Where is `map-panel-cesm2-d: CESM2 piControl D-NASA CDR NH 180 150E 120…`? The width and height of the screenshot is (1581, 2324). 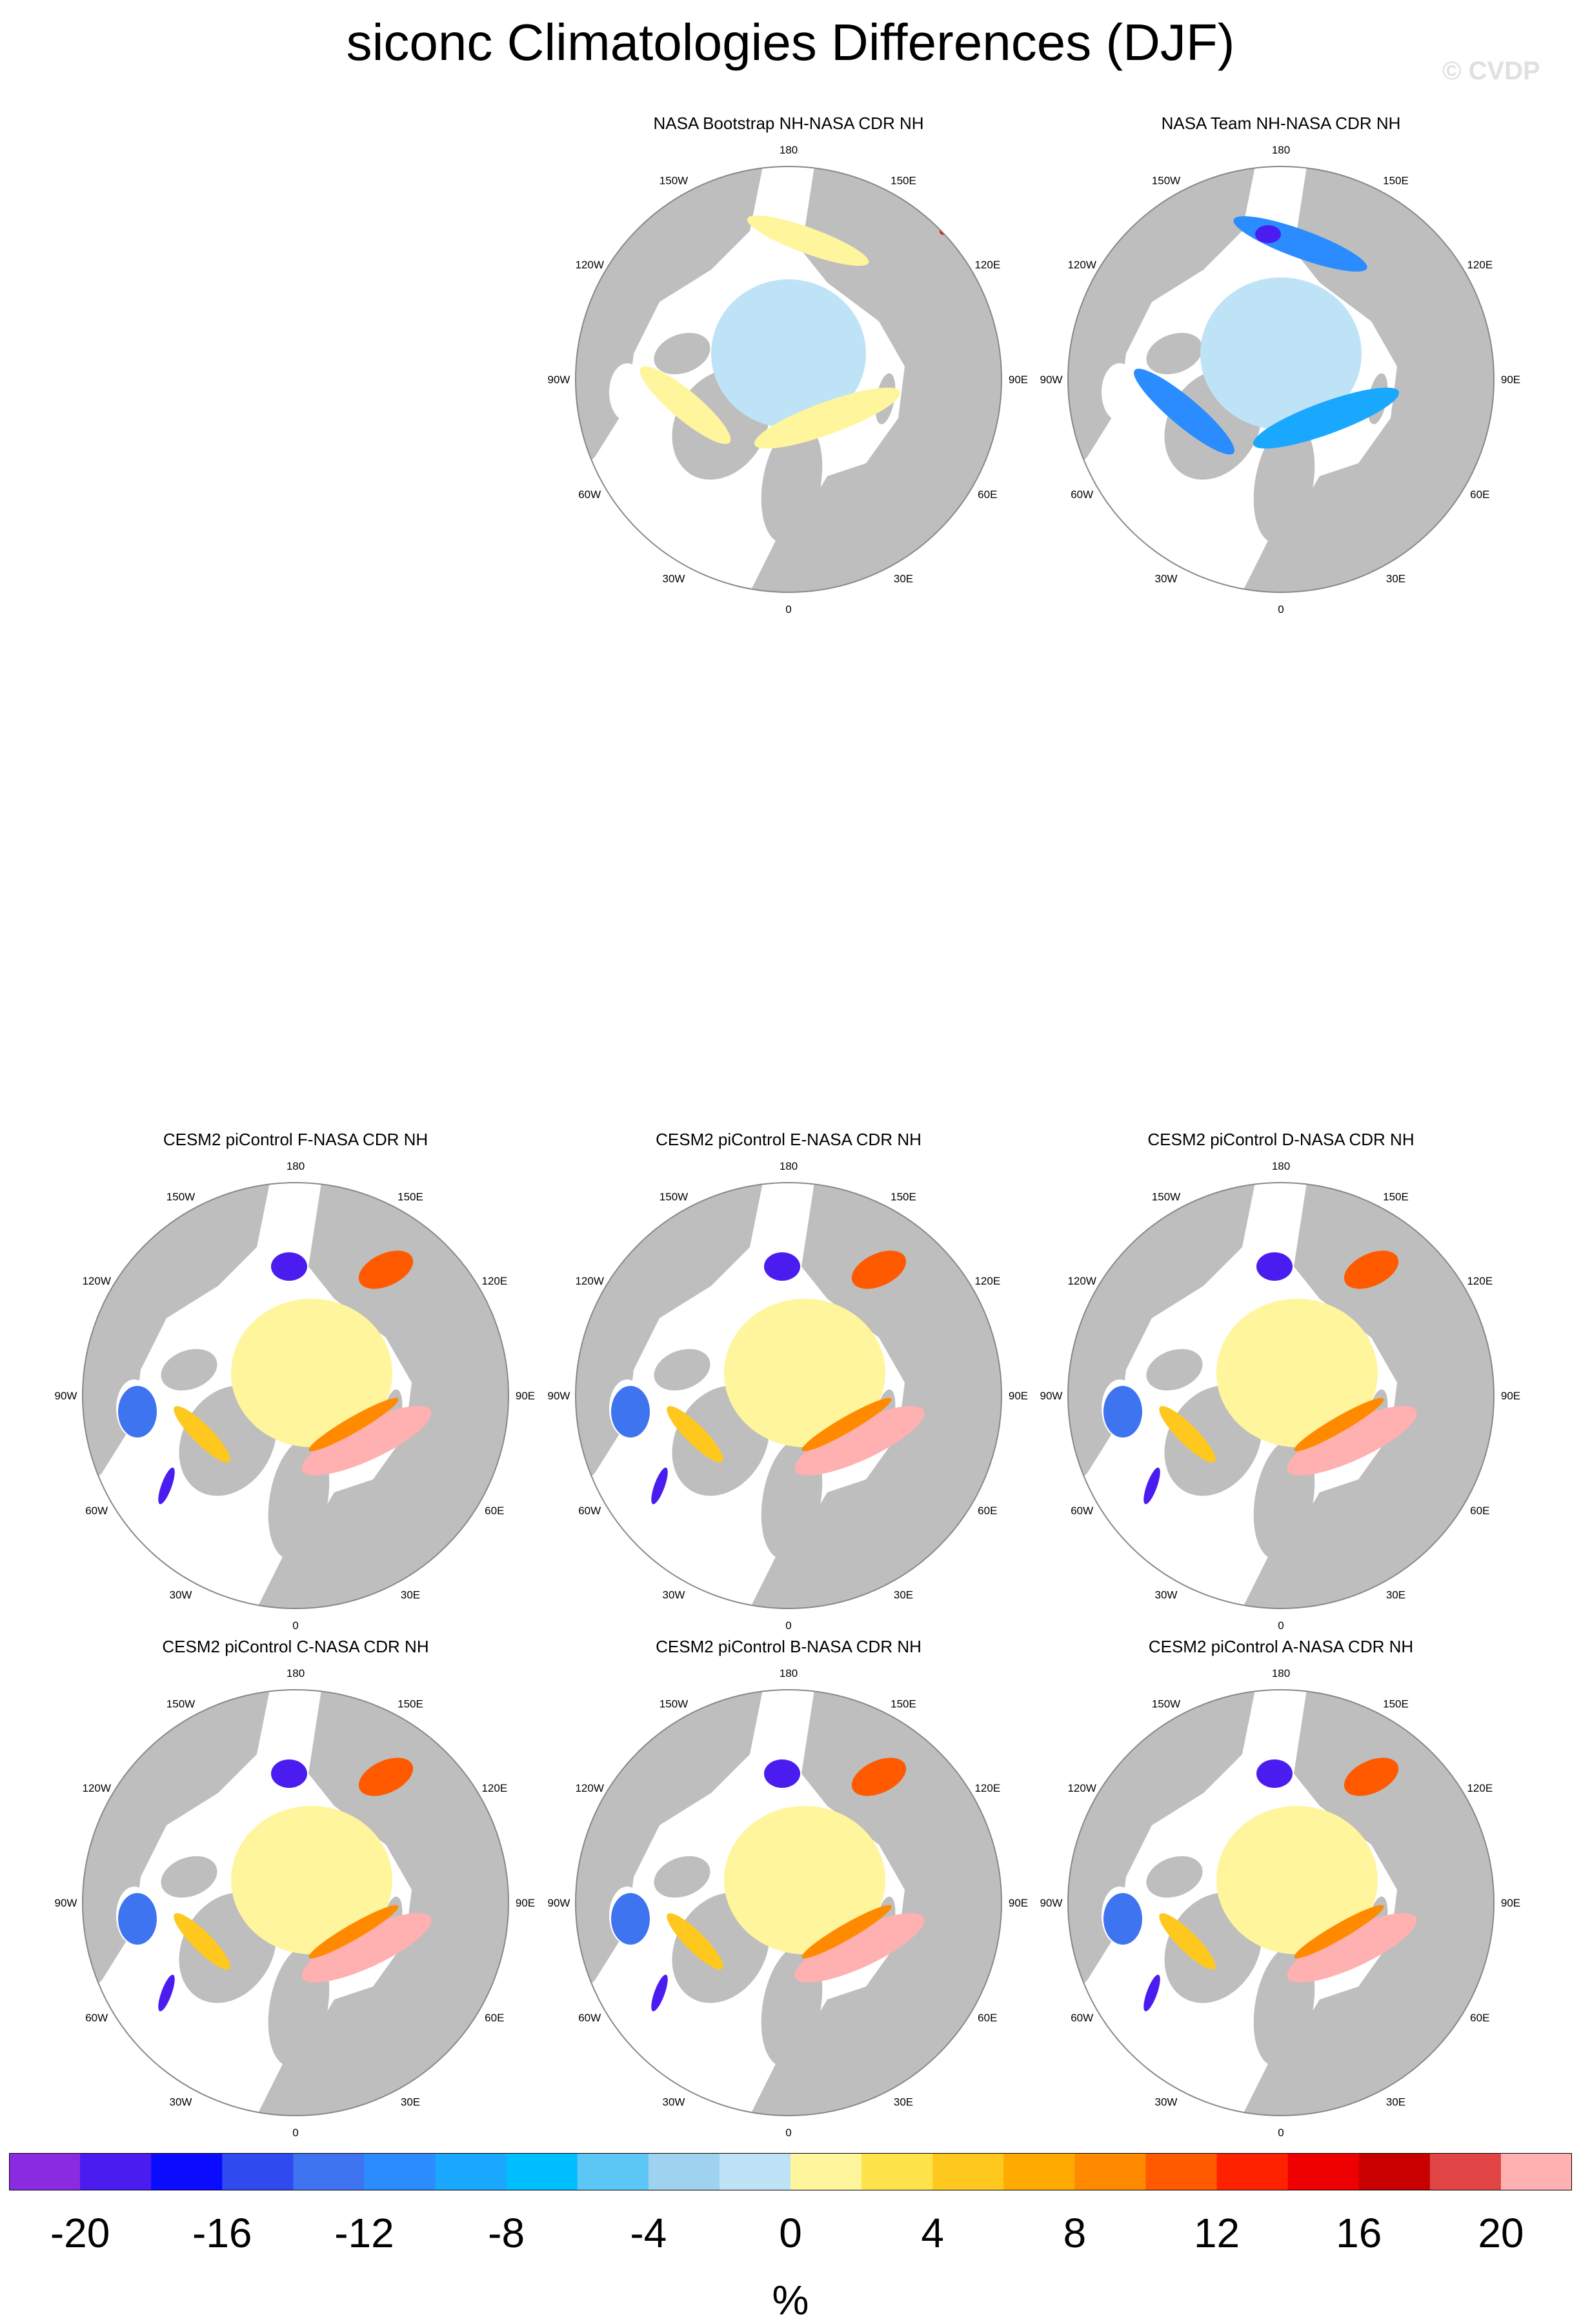 map-panel-cesm2-d: CESM2 piControl D-NASA CDR NH 180 150E 120… is located at coordinates (1280, 1380).